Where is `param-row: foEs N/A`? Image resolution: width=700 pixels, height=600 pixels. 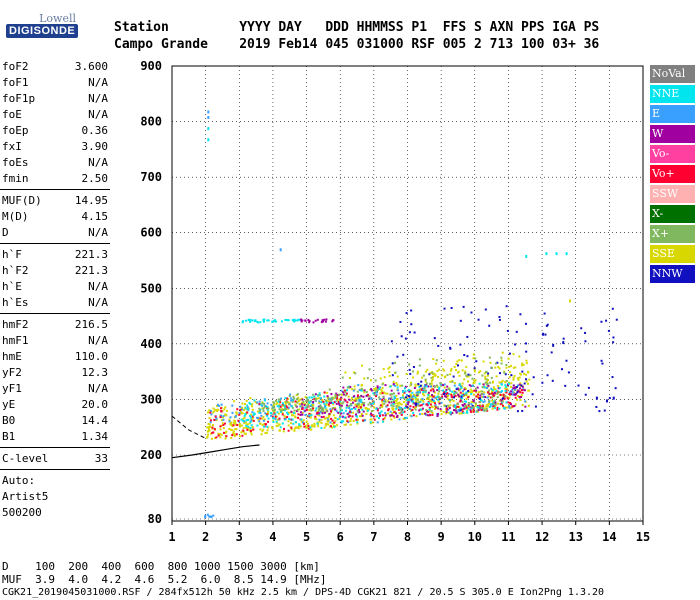 param-row: foEs N/A is located at coordinates (55, 164).